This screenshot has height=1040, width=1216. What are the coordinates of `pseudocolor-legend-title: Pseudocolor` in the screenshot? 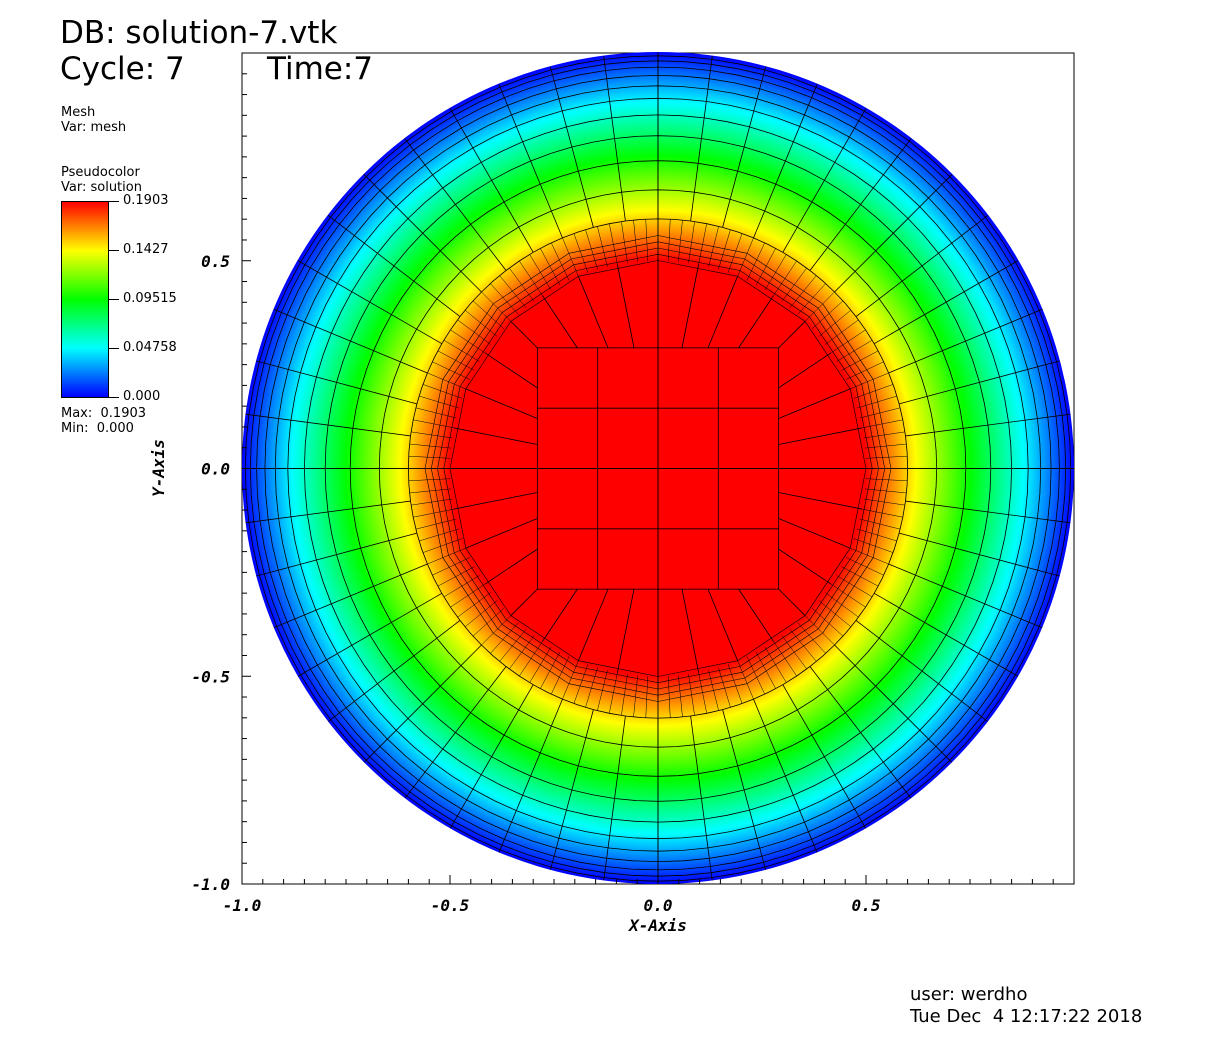 It's located at (100, 172).